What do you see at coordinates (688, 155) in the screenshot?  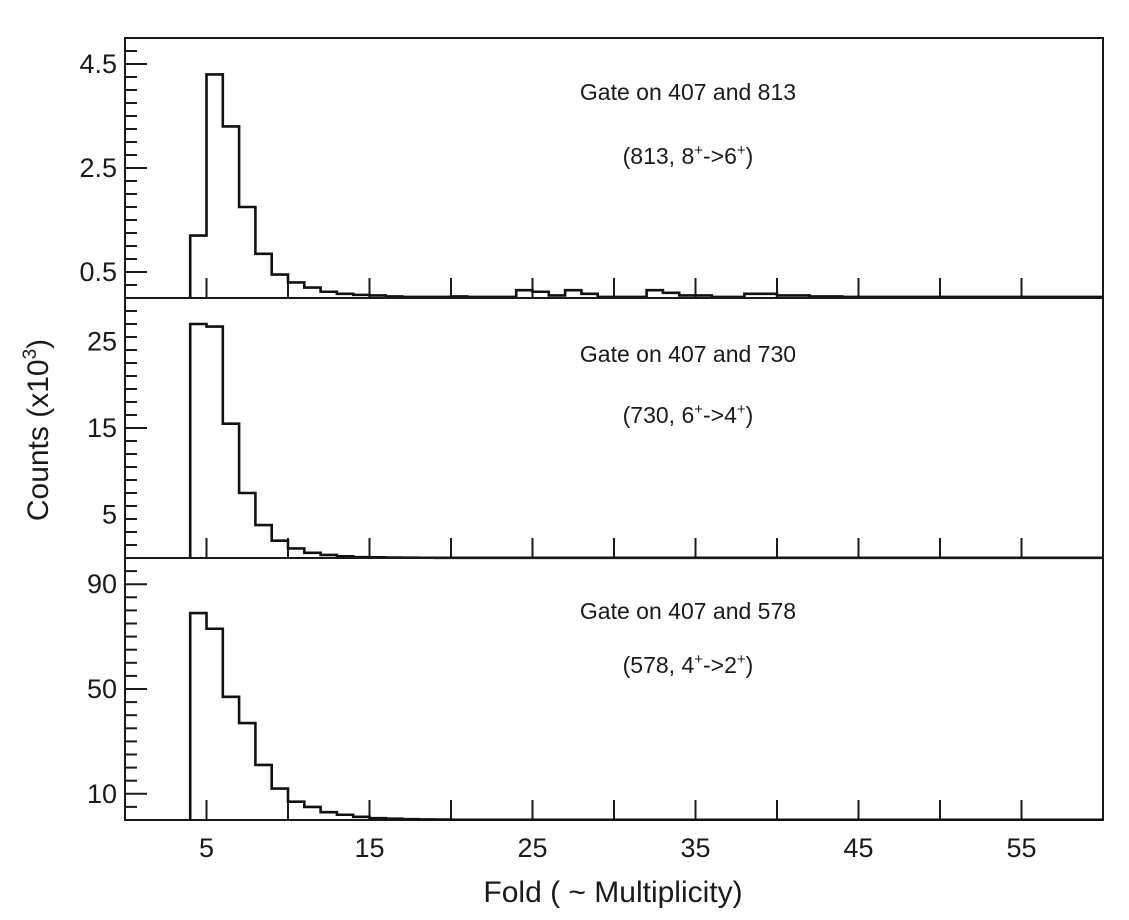 I see `transition-annotation: (813, 8+->6+)` at bounding box center [688, 155].